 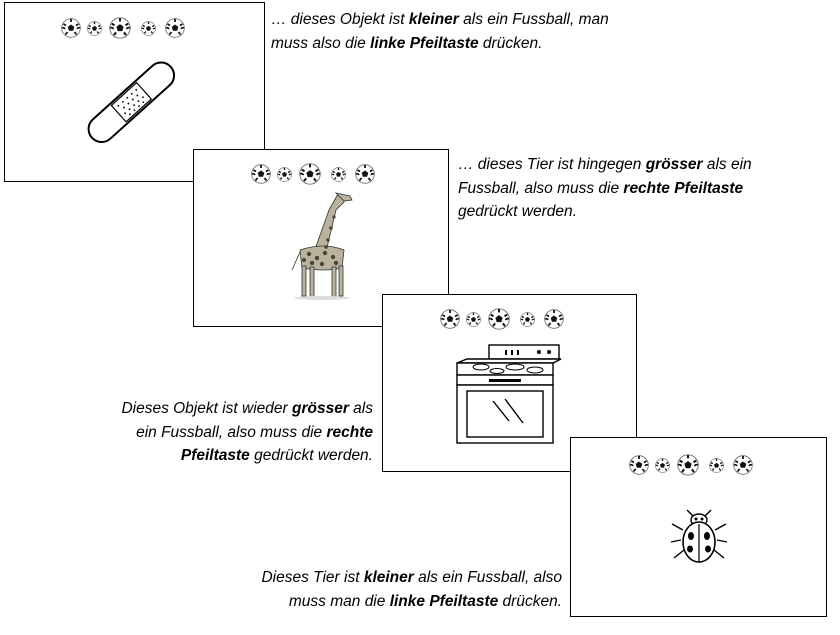 I want to click on caption-text: Dieses Tier ist, so click(x=312, y=577).